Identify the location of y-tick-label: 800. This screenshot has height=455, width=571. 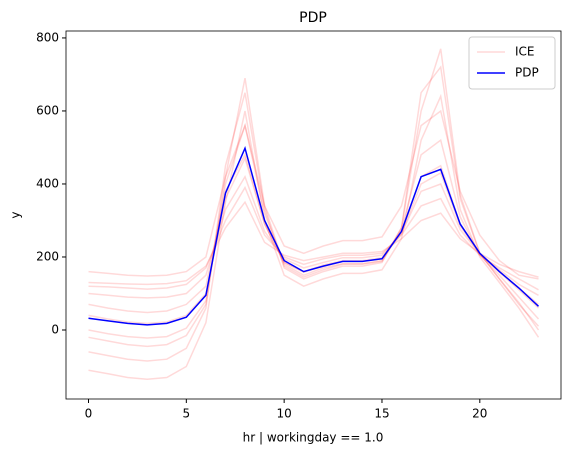
(47, 37).